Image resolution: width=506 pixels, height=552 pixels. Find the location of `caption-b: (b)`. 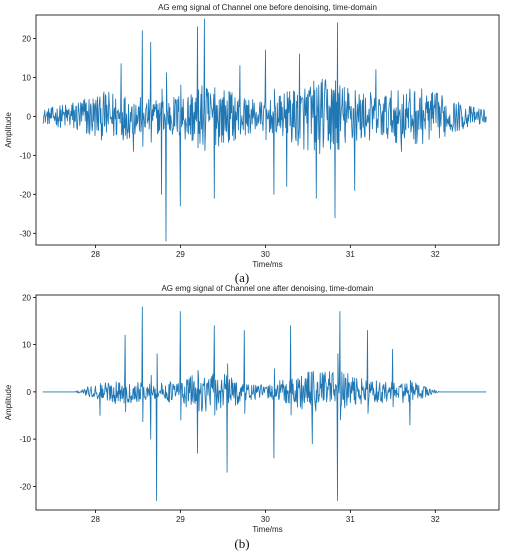

caption-b: (b) is located at coordinates (242, 543).